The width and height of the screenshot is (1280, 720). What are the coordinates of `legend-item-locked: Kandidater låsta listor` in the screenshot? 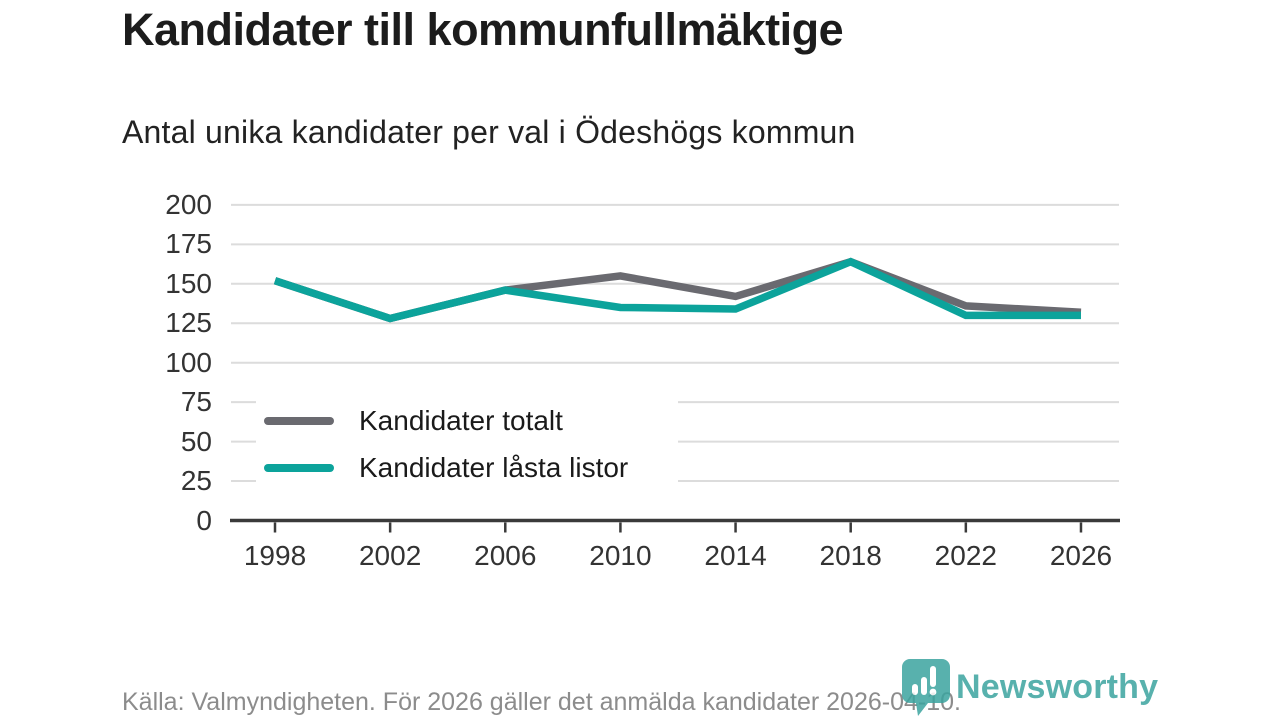 It's located at (471, 468).